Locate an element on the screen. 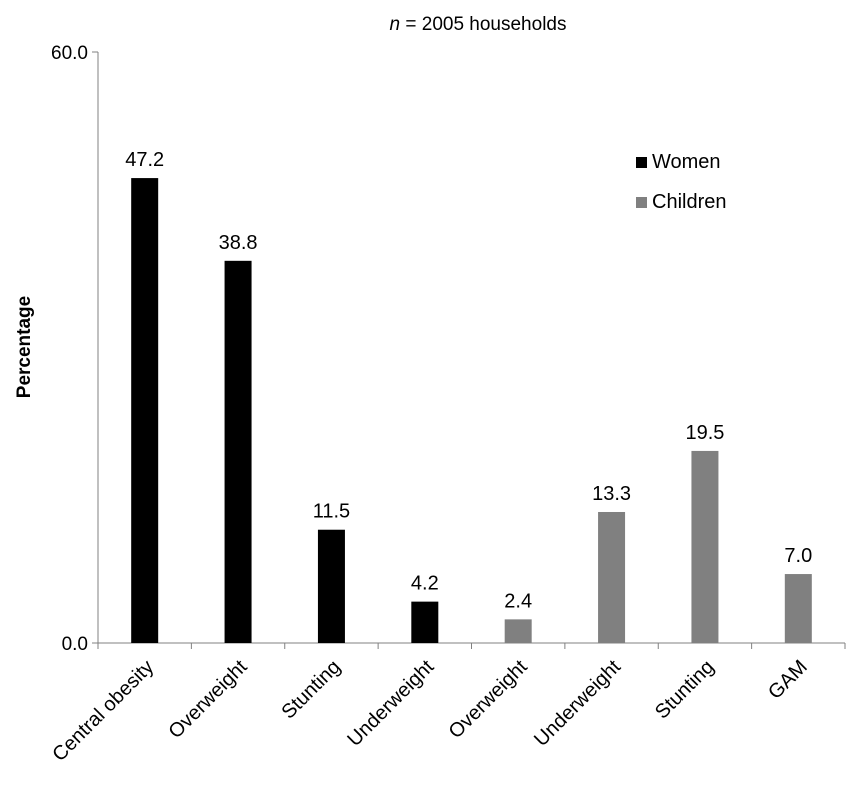 Image resolution: width=863 pixels, height=800 pixels. data-label: 7.0 is located at coordinates (798, 556).